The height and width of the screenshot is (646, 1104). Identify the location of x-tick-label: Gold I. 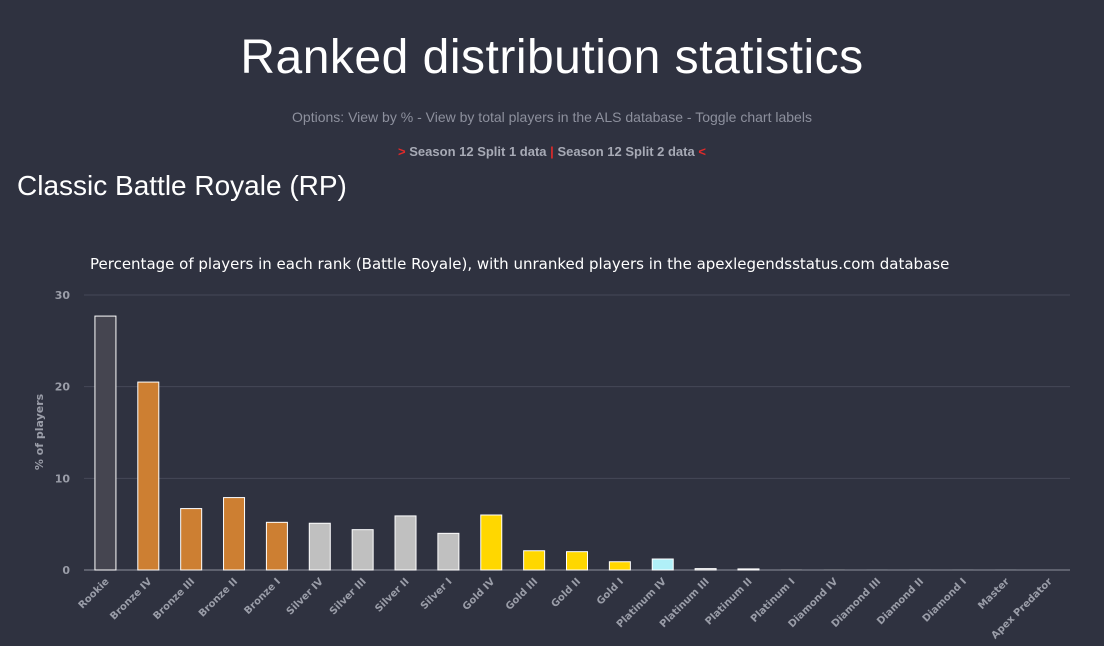
(610, 591).